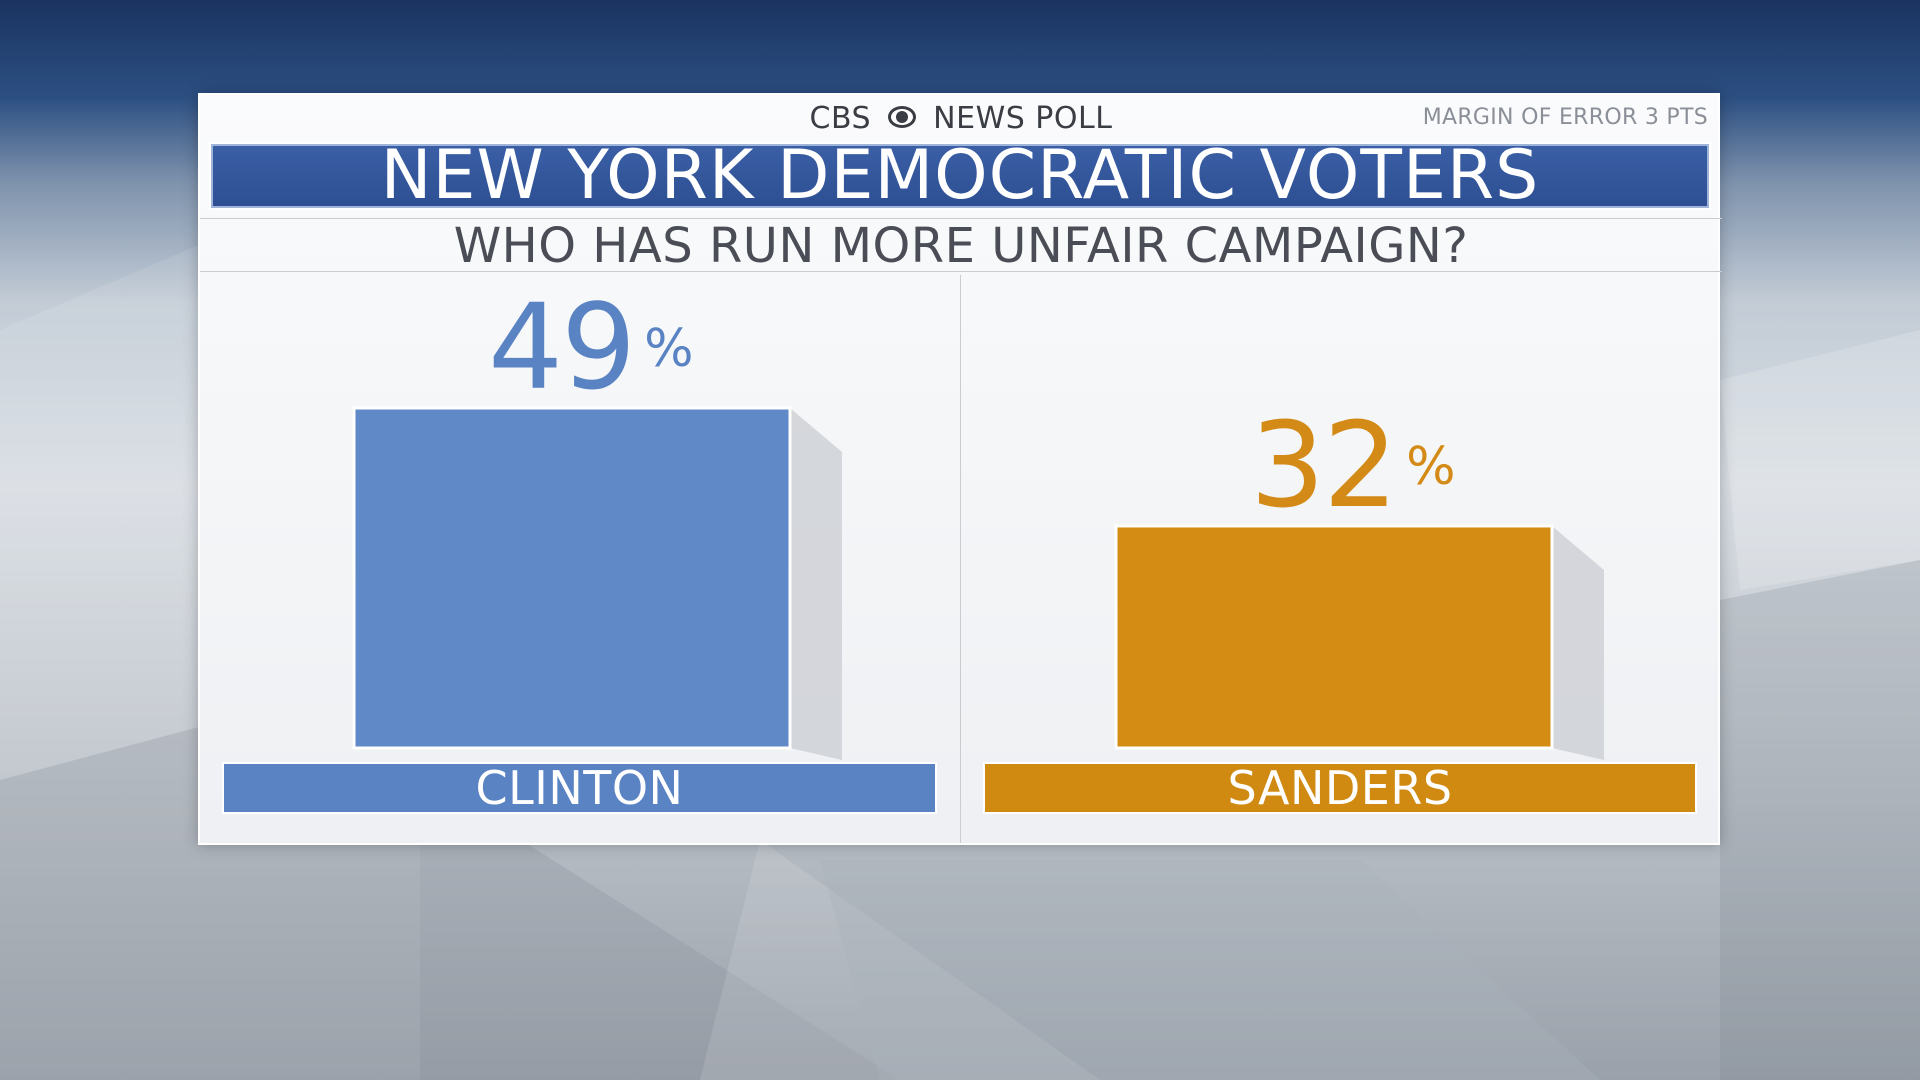 This screenshot has height=1080, width=1920. What do you see at coordinates (840, 118) in the screenshot?
I see `brand-left-text: CBS` at bounding box center [840, 118].